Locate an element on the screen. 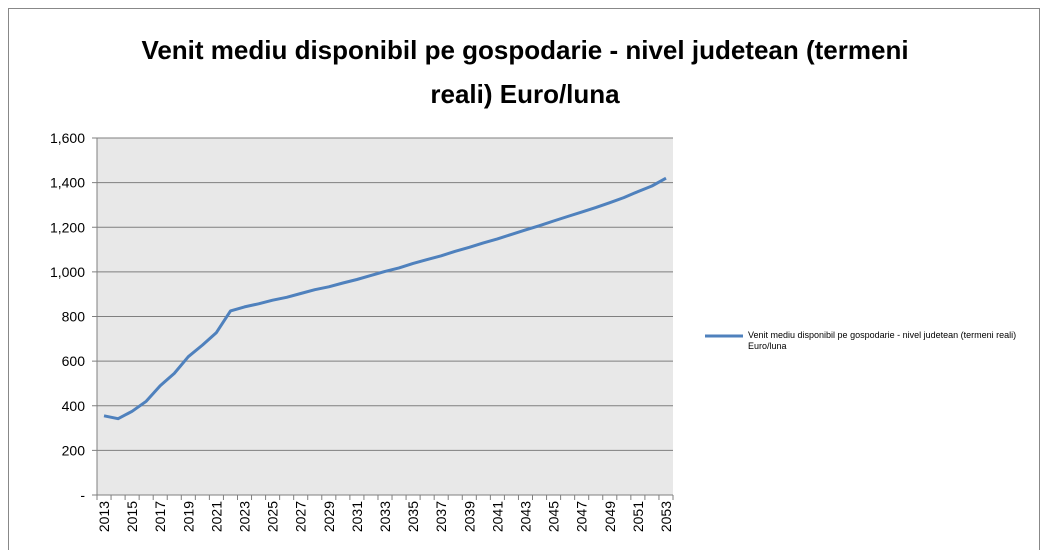 The image size is (1049, 550). x-tick-label: 2029 is located at coordinates (329, 516).